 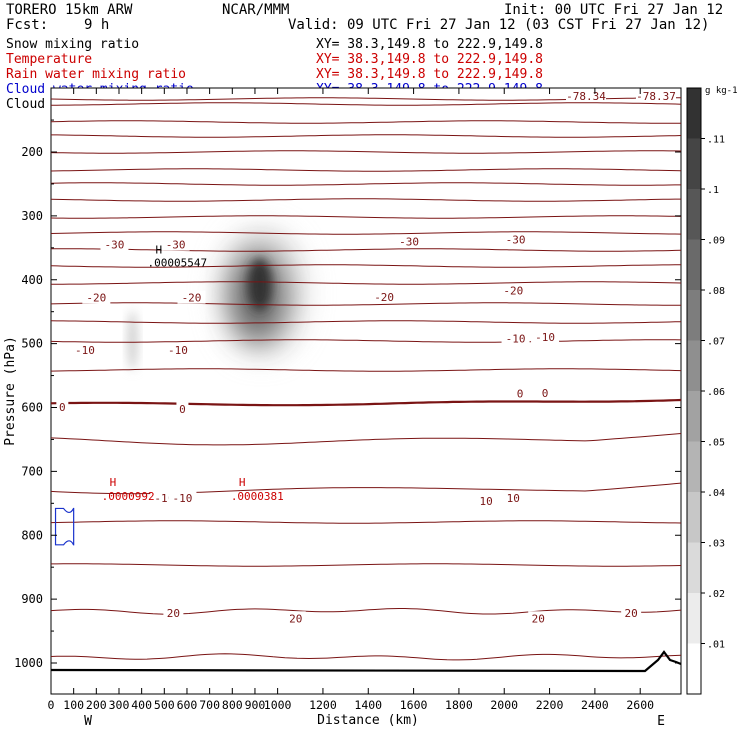 What do you see at coordinates (716, 342) in the screenshot?
I see `colorbar-tick-label: .07` at bounding box center [716, 342].